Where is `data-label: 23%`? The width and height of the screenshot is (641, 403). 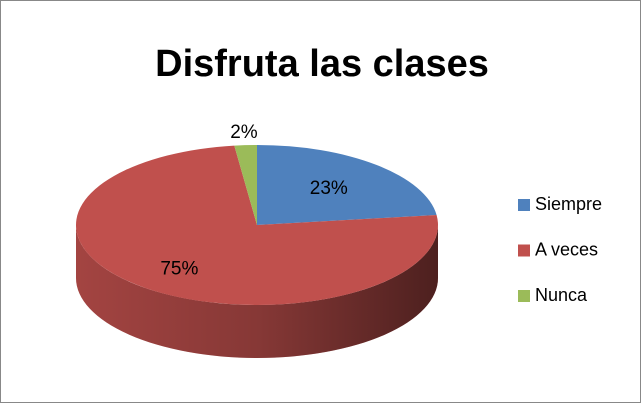 data-label: 23% is located at coordinates (329, 188).